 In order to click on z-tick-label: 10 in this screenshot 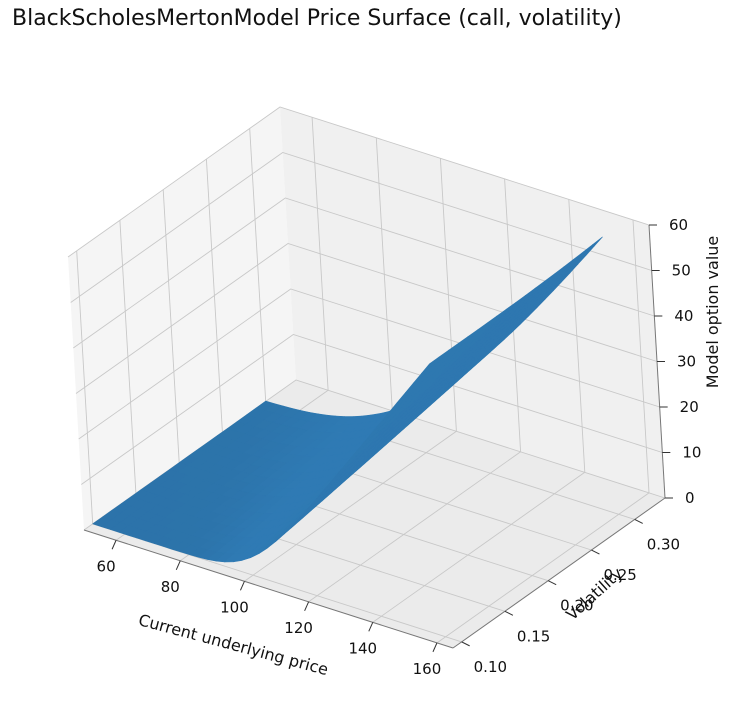, I will do `click(691, 453)`.